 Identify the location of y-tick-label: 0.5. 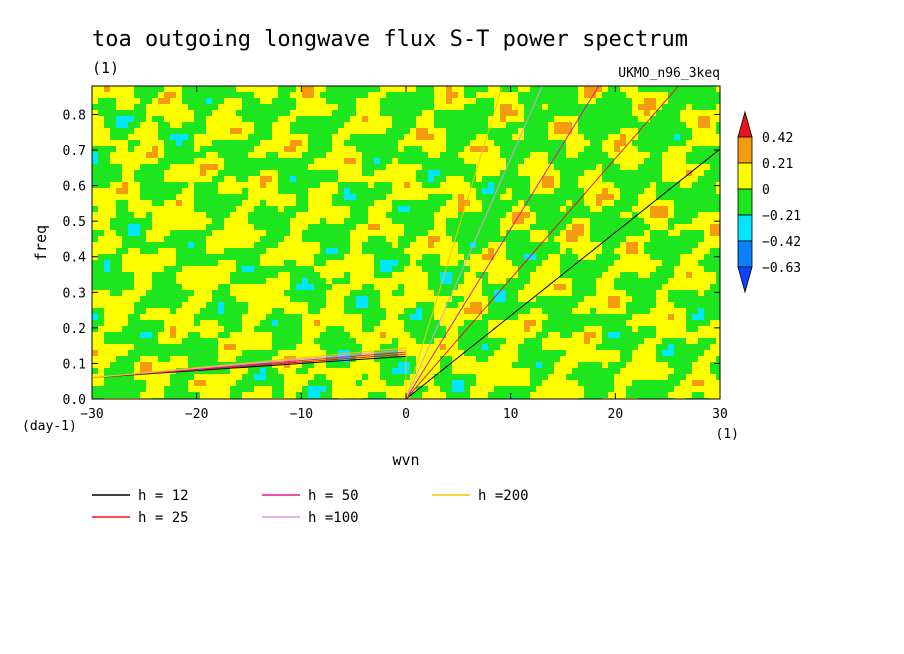
(74, 222).